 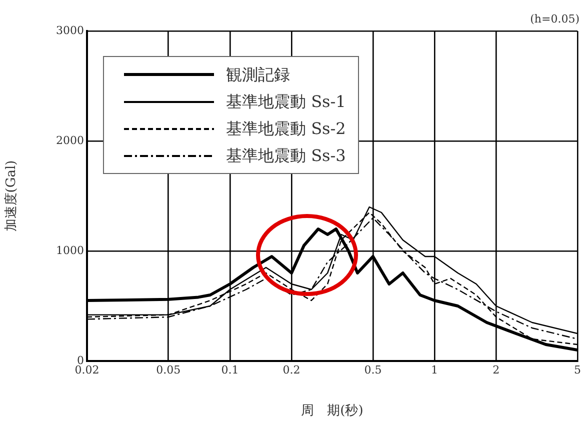 What do you see at coordinates (230, 369) in the screenshot?
I see `x-tick-label: 0.1` at bounding box center [230, 369].